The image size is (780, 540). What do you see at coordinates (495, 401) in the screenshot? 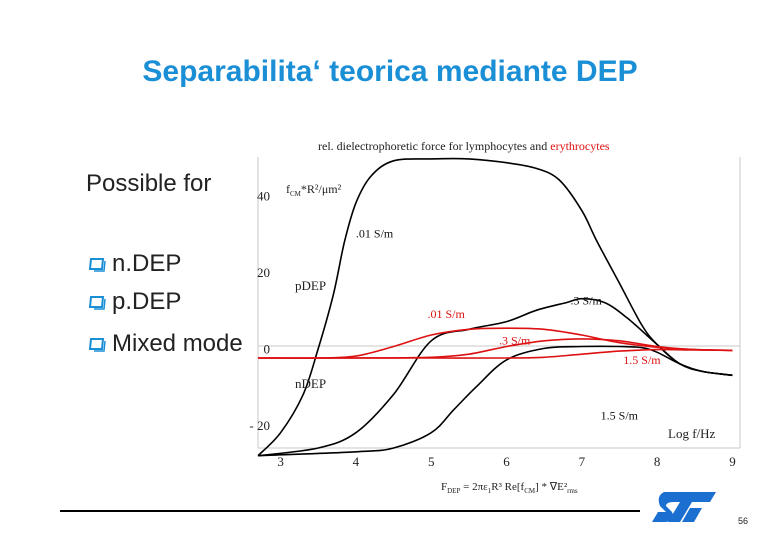
I see `series-line-lymphocytes` at bounding box center [495, 401].